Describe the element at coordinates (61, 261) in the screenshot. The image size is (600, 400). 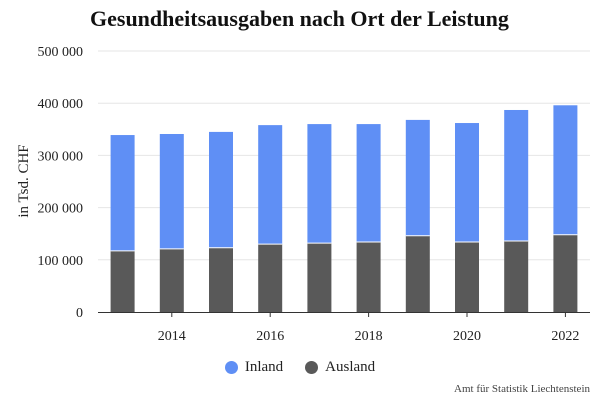
I see `y-tick-label: 100 000` at that location.